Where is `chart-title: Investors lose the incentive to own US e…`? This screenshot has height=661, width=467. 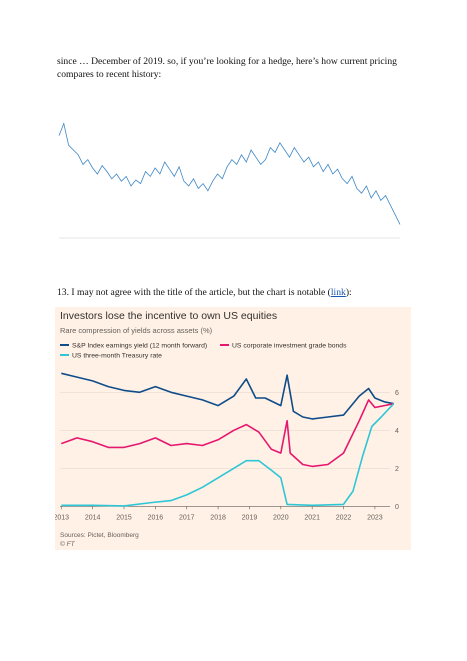
chart-title: Investors lose the incentive to own US e… is located at coordinates (168, 316).